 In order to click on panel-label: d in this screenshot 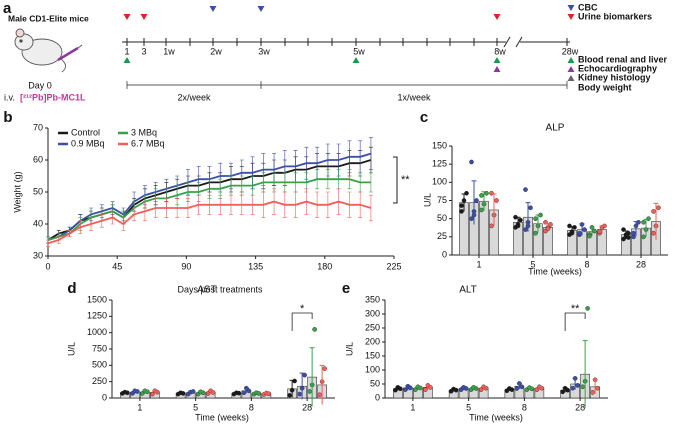, I will do `click(71, 288)`.